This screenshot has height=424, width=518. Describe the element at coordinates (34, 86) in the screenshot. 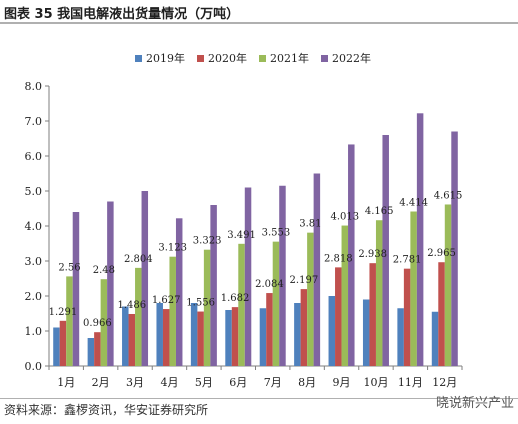

I see `y-tick-label: 8.0` at that location.